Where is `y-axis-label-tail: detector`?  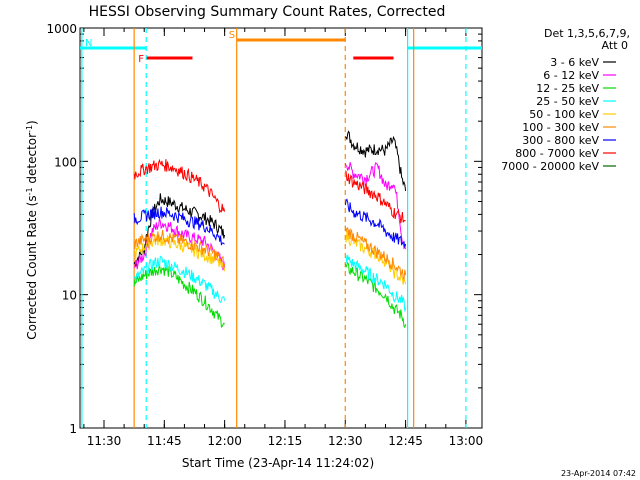 y-axis-label-tail: detector is located at coordinates (32, 160).